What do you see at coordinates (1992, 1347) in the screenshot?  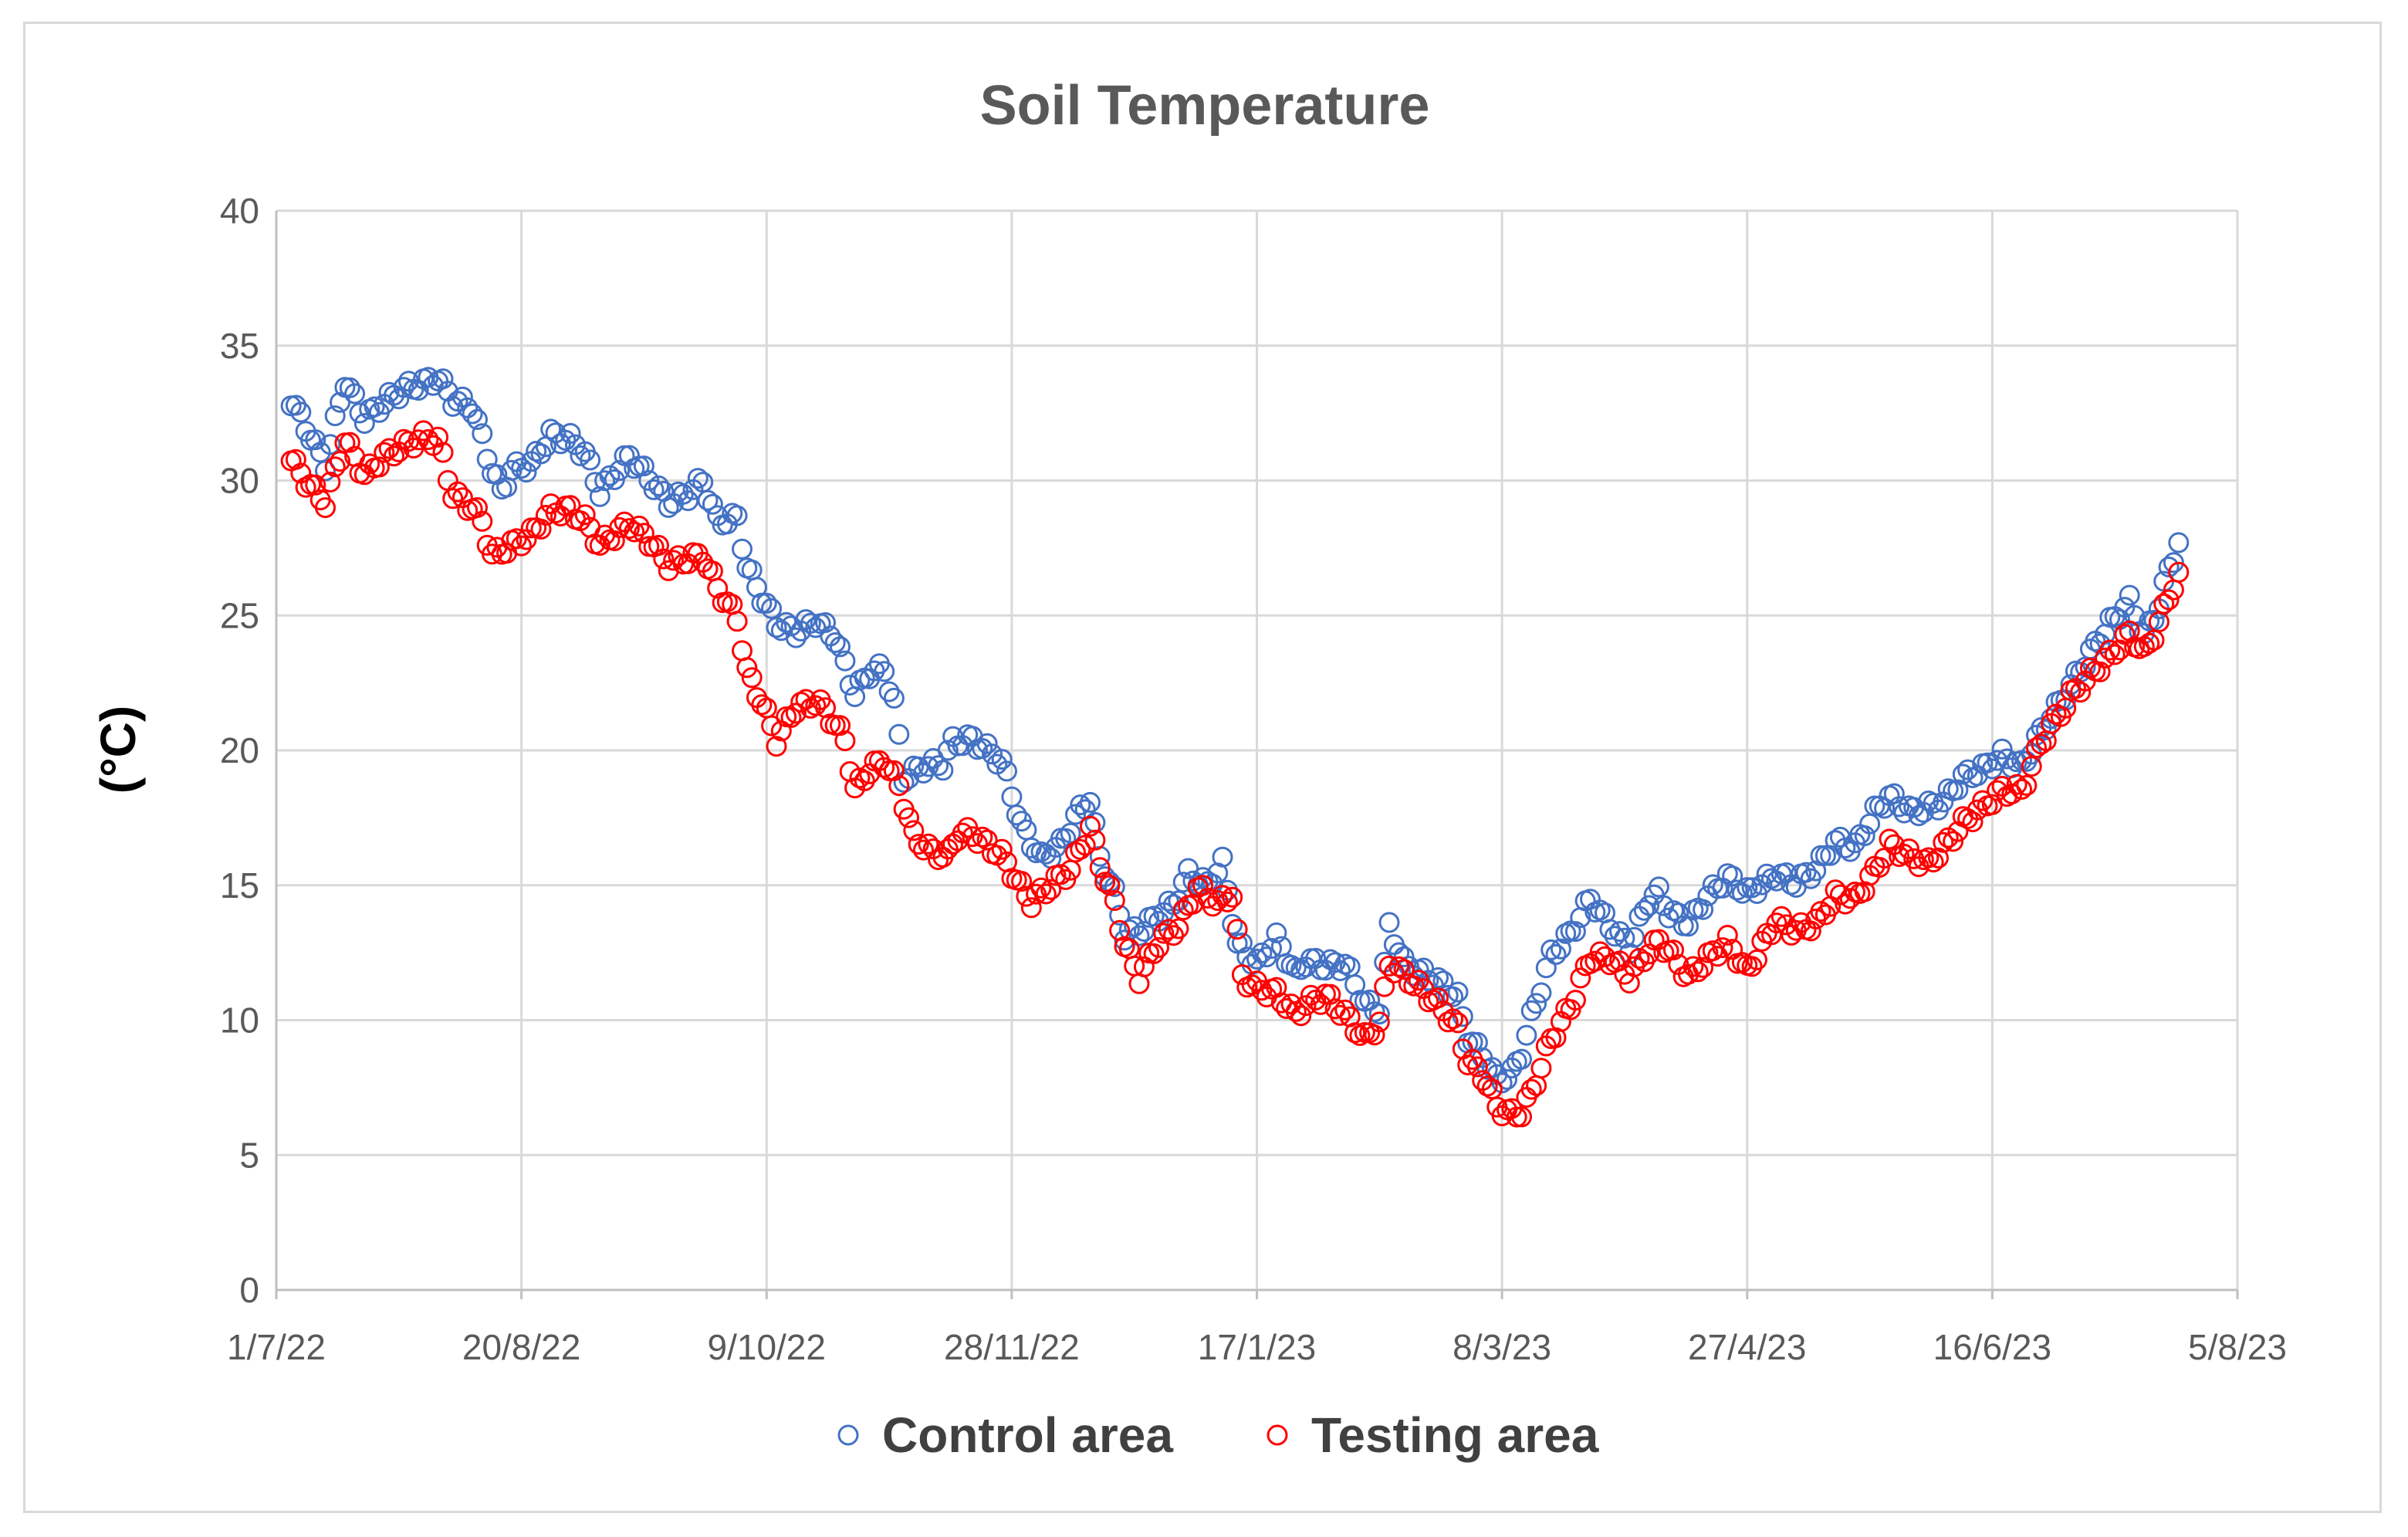 I see `x-tick-label: 16/6/23` at bounding box center [1992, 1347].